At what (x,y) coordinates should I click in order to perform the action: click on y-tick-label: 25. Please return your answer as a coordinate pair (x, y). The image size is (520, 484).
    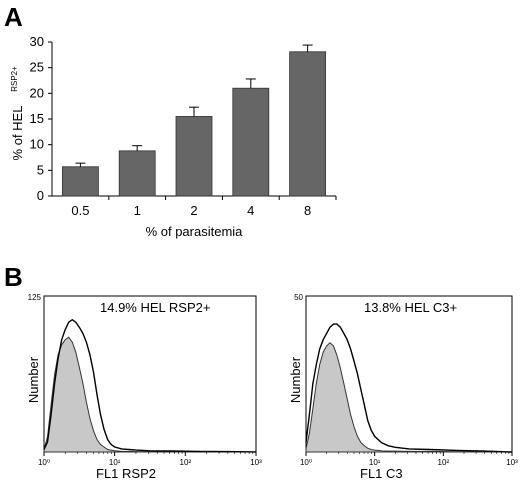
    Looking at the image, I should click on (37, 67).